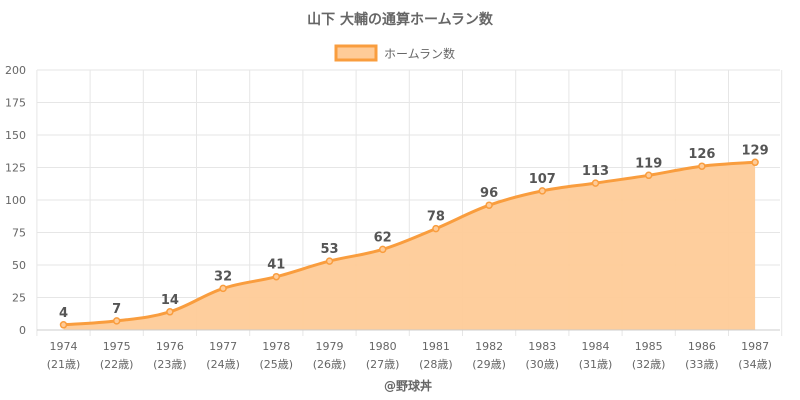 Image resolution: width=800 pixels, height=400 pixels. I want to click on y-tick-label: 200, so click(15, 70).